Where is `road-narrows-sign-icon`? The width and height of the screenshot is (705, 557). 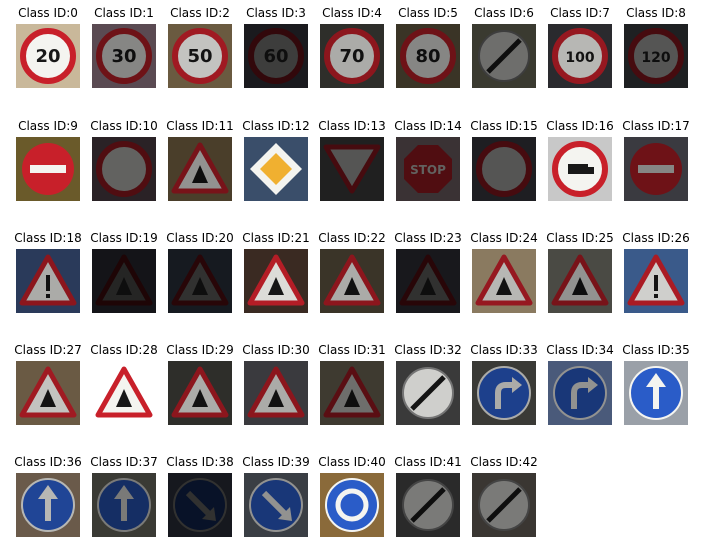 road-narrows-sign-icon is located at coordinates (504, 281).